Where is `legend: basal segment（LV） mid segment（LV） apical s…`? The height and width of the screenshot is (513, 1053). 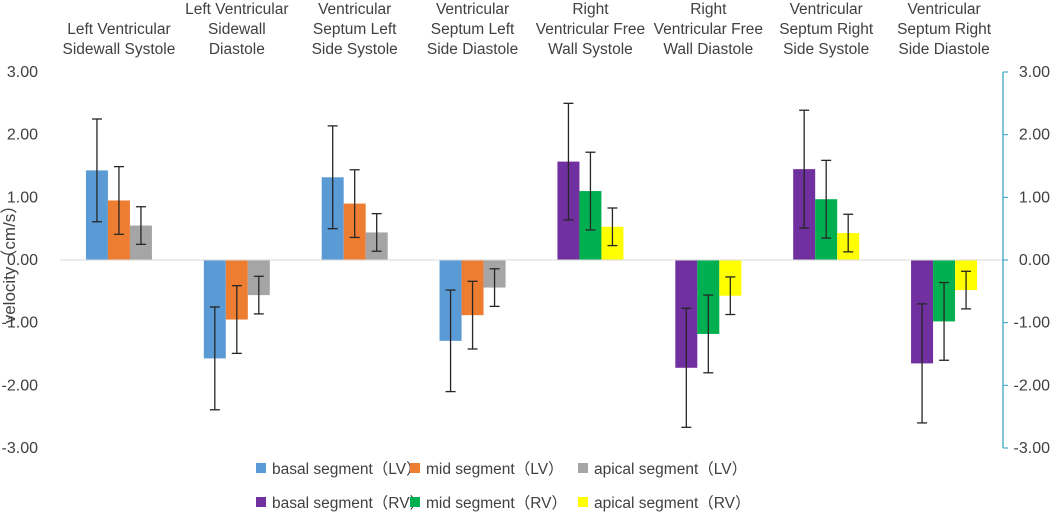
legend: basal segment（LV） mid segment（LV） apical s… is located at coordinates (503, 486).